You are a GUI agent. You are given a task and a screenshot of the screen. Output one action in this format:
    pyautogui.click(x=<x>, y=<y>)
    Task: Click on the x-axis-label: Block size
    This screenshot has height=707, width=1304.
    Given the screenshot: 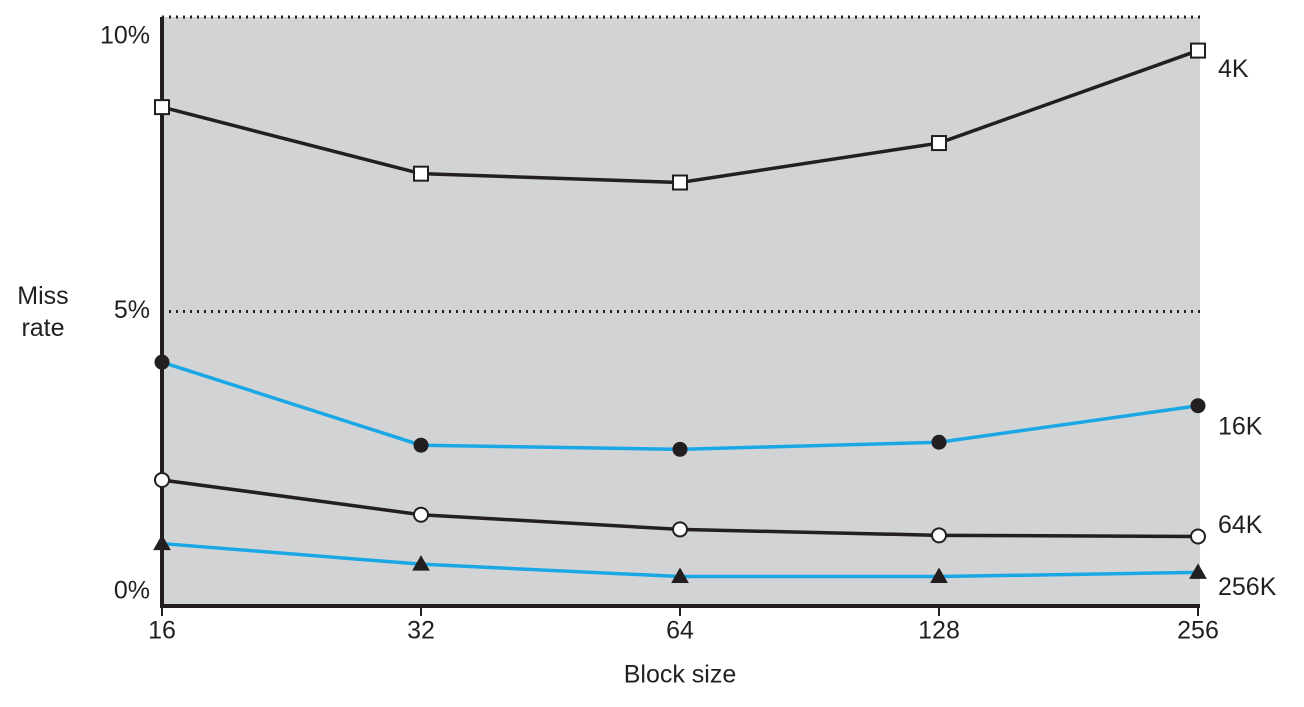 What is the action you would take?
    pyautogui.click(x=680, y=675)
    